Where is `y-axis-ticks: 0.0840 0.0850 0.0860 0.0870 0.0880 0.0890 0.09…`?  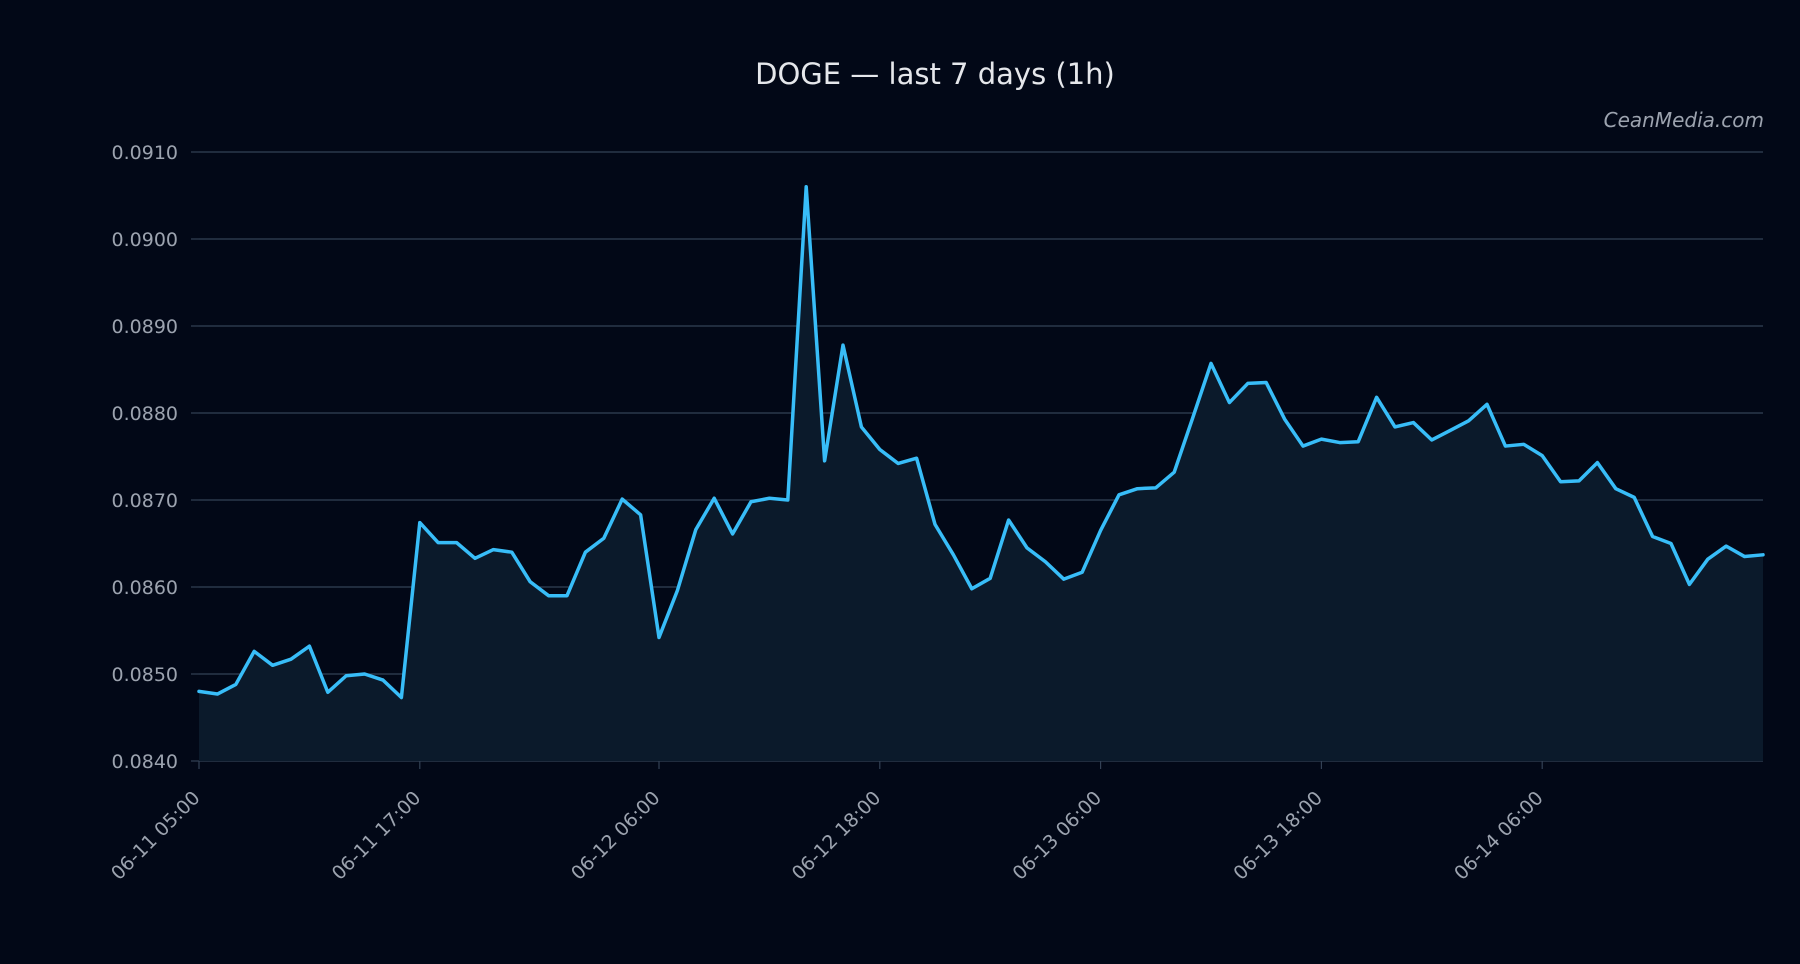 y-axis-ticks: 0.0840 0.0850 0.0860 0.0870 0.0880 0.0890 0.09… is located at coordinates (155, 457).